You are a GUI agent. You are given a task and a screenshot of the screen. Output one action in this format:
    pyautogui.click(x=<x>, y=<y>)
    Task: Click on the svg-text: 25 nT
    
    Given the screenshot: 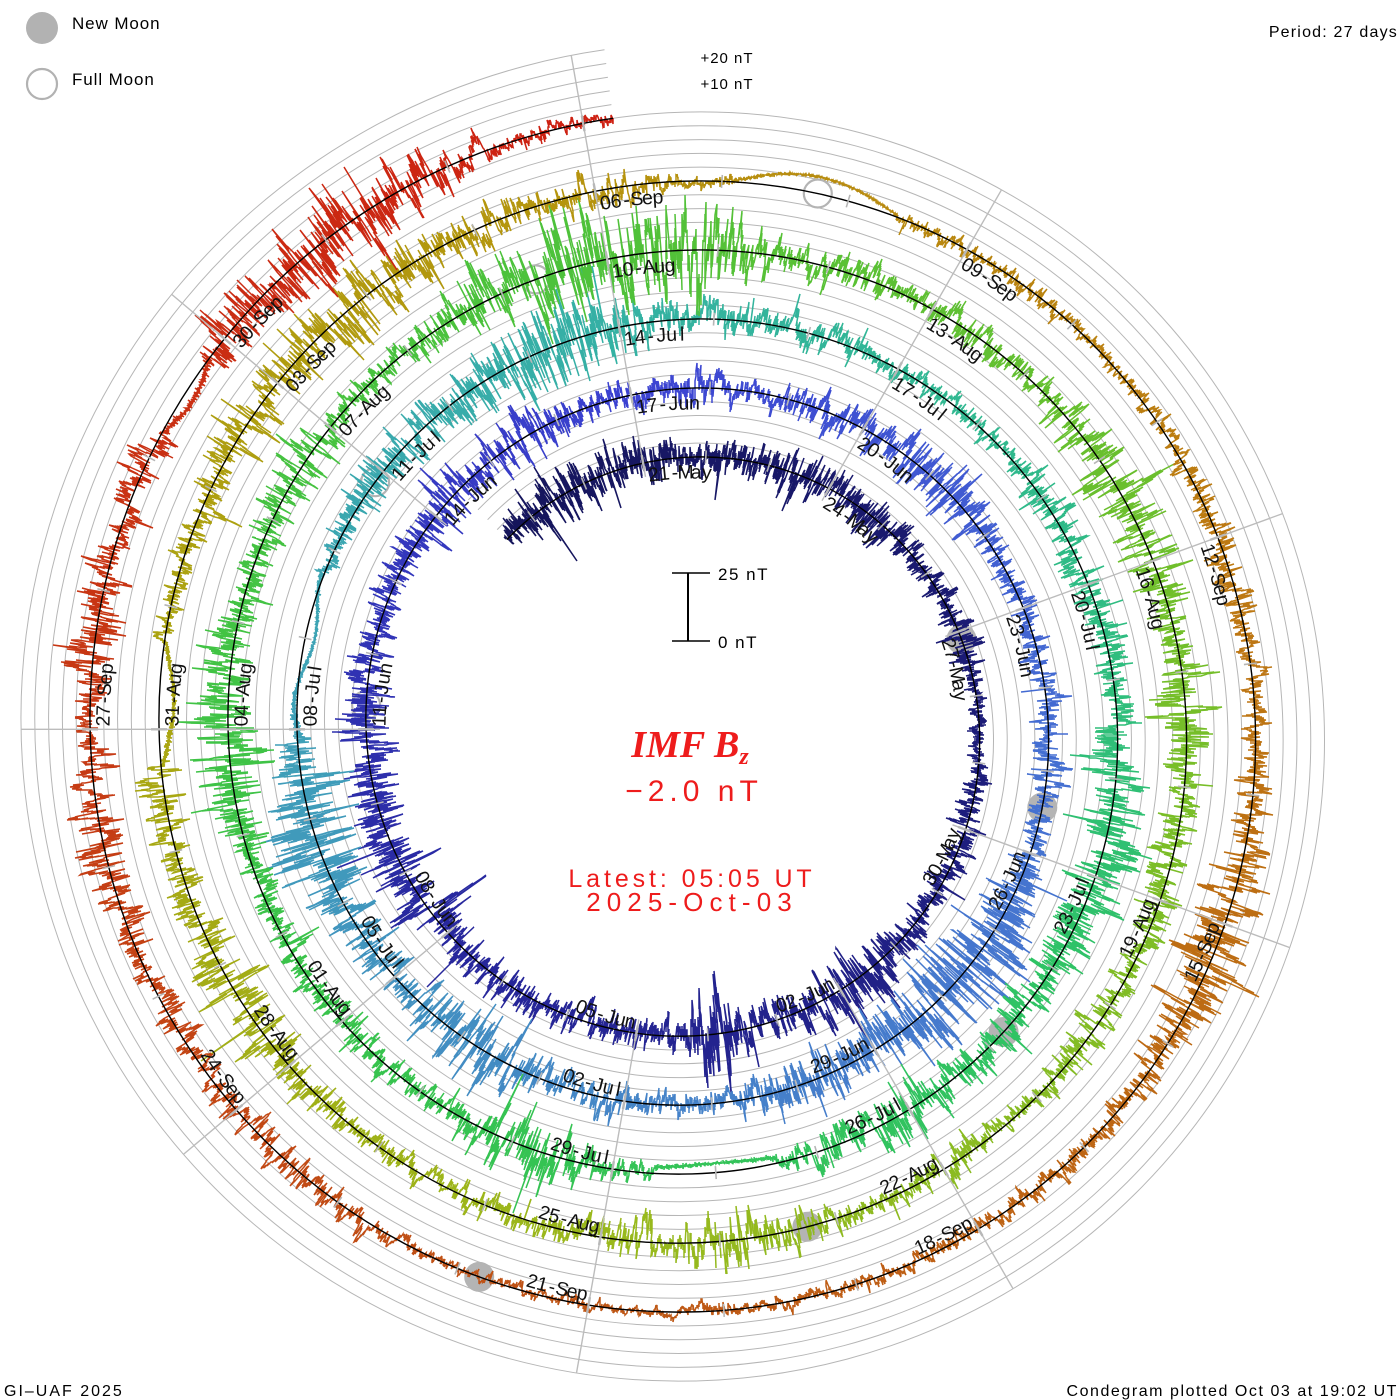 What is the action you would take?
    pyautogui.click(x=743, y=574)
    